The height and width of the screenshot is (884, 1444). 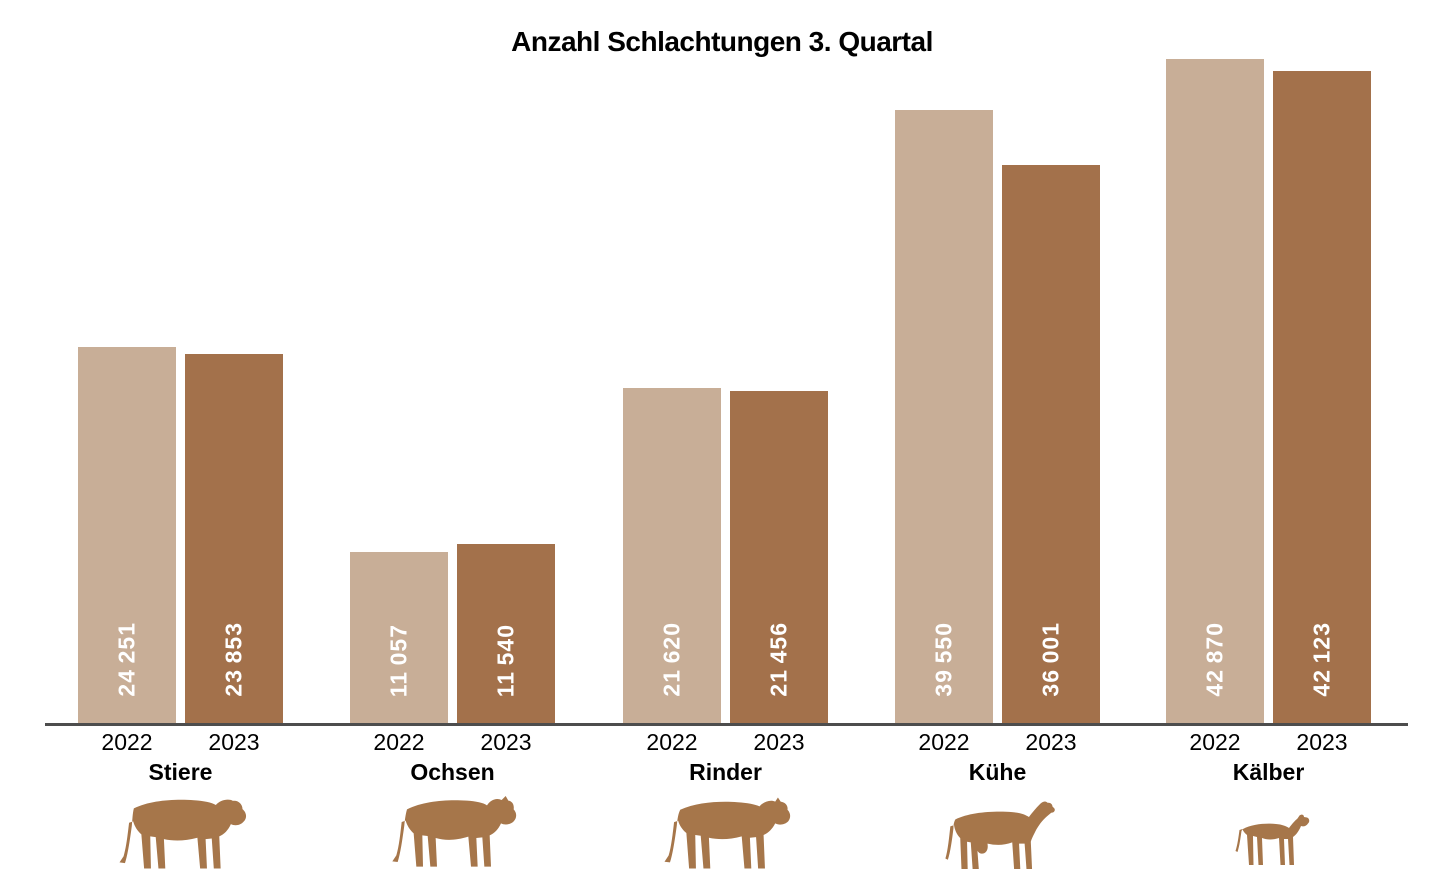 I want to click on category-label-ochsen: Ochsen, so click(x=452, y=772).